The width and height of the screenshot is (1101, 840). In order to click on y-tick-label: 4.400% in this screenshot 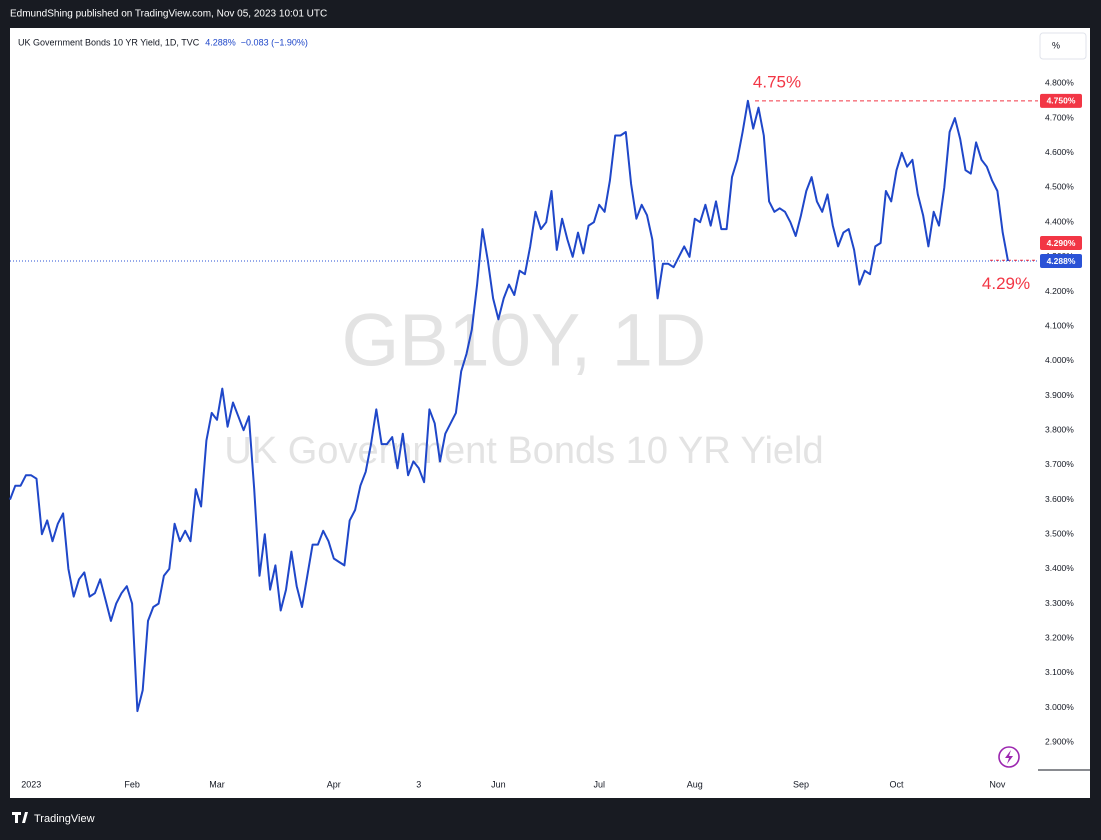, I will do `click(1059, 221)`.